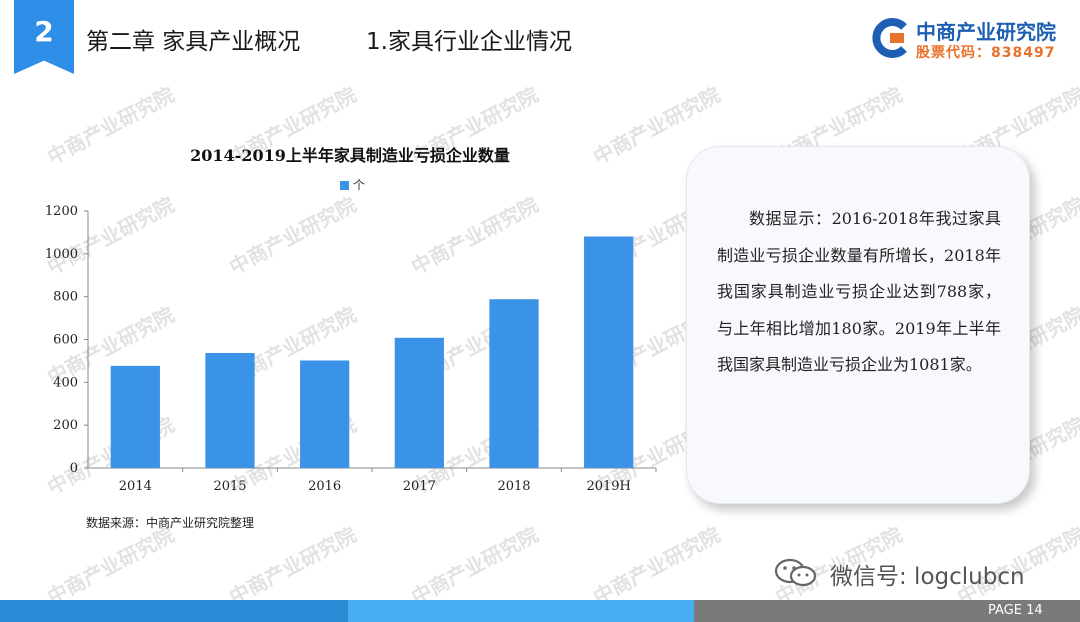 The image size is (1080, 622). What do you see at coordinates (795, 572) in the screenshot?
I see `wechat-icon` at bounding box center [795, 572].